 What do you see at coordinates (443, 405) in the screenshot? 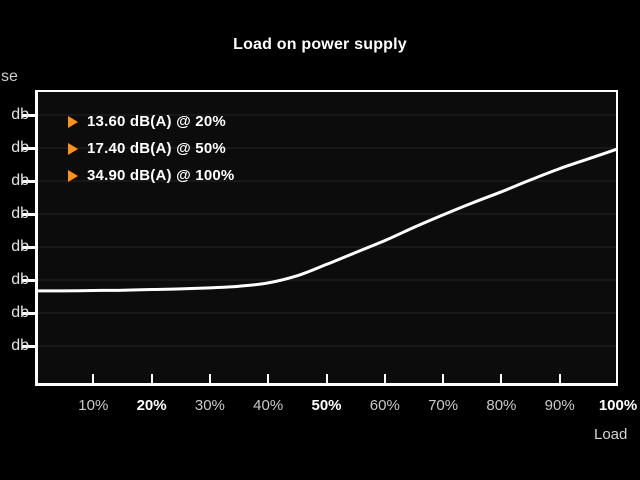
I see `x-tick-label: 70%` at bounding box center [443, 405].